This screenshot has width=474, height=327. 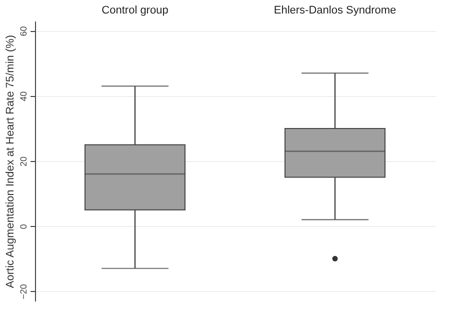 I want to click on y-tick-label: 40, so click(x=23, y=96).